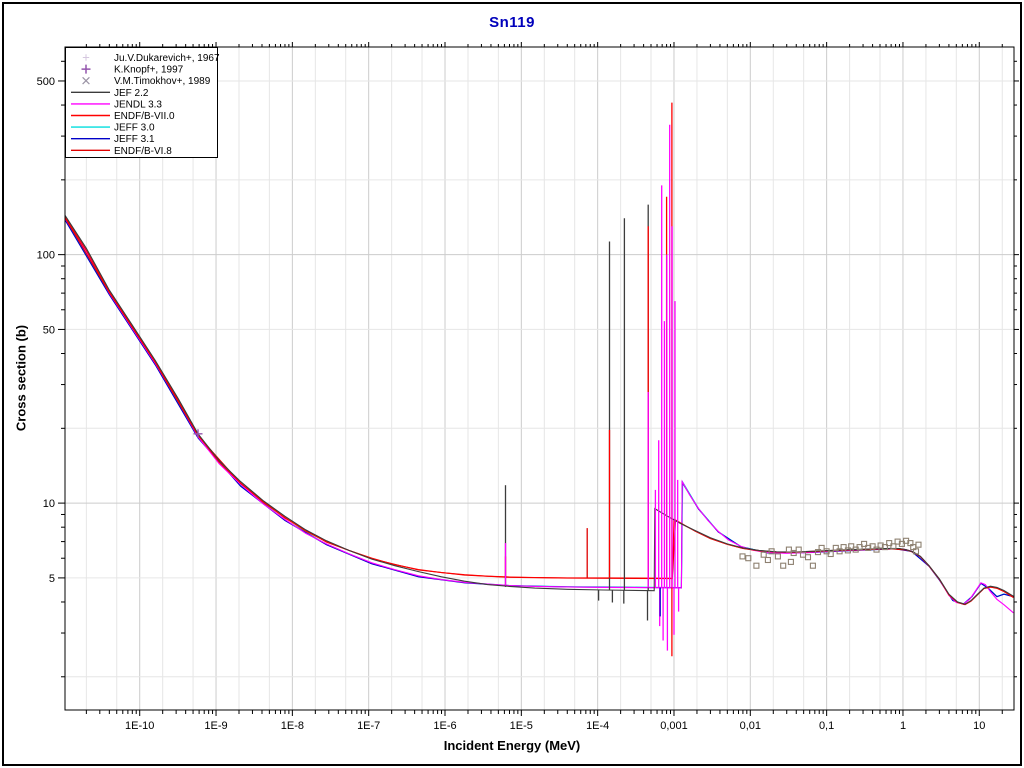 This screenshot has height=768, width=1024. What do you see at coordinates (144, 116) in the screenshot?
I see `legend-entry-label: ENDF/B-VII.0` at bounding box center [144, 116].